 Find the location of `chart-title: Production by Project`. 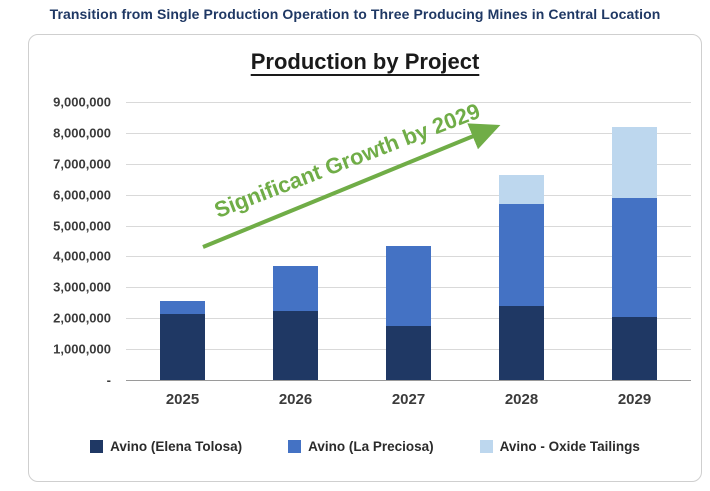

chart-title: Production by Project is located at coordinates (365, 61).